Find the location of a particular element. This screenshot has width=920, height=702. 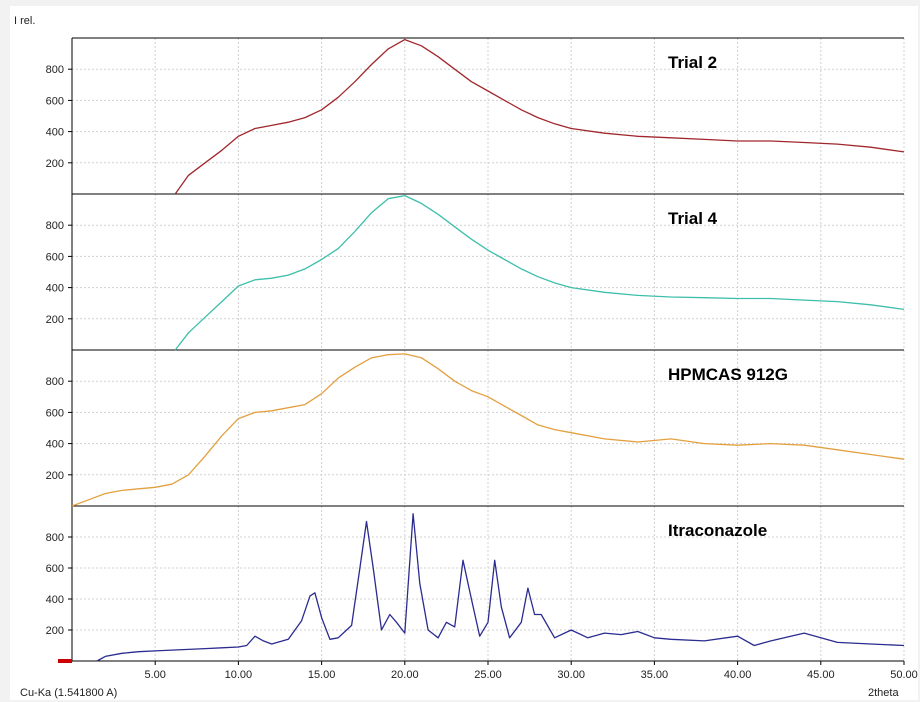

origin-marker is located at coordinates (65, 661).